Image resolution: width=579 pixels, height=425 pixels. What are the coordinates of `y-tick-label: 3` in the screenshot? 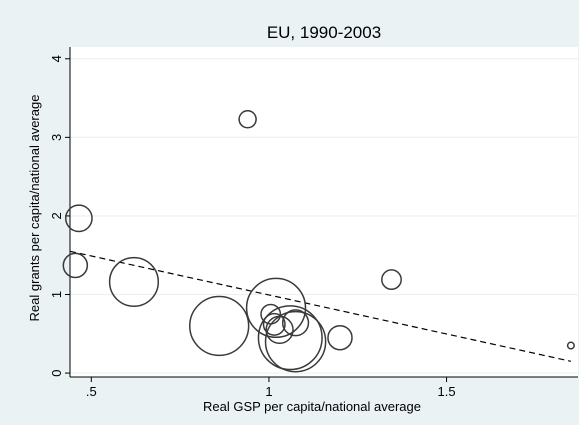 It's located at (56, 137).